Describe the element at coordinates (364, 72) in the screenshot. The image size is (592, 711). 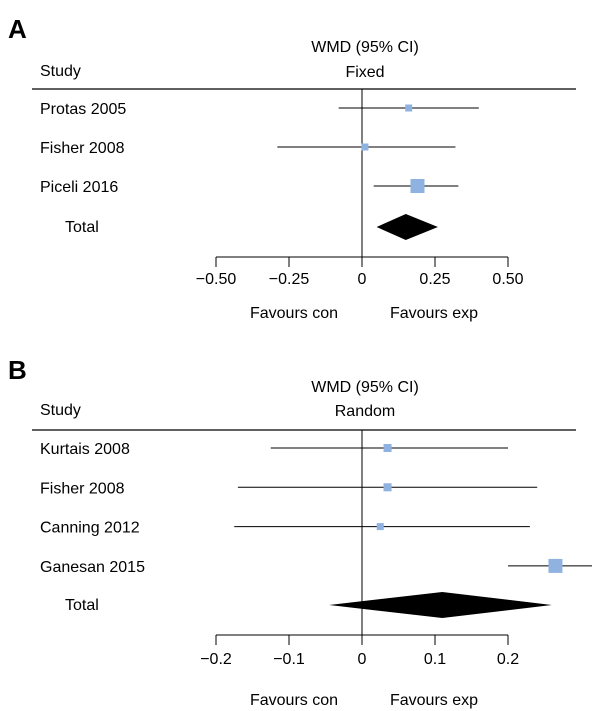
I see `model-label: Fixed` at that location.